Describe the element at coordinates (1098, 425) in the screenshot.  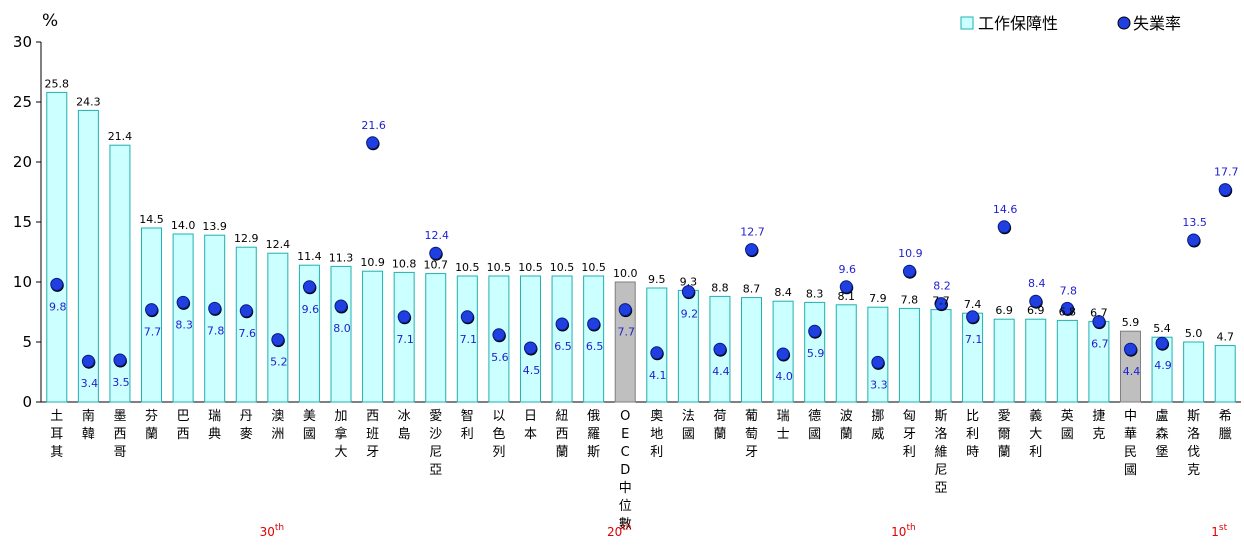
I see `category-label: 捷克` at that location.